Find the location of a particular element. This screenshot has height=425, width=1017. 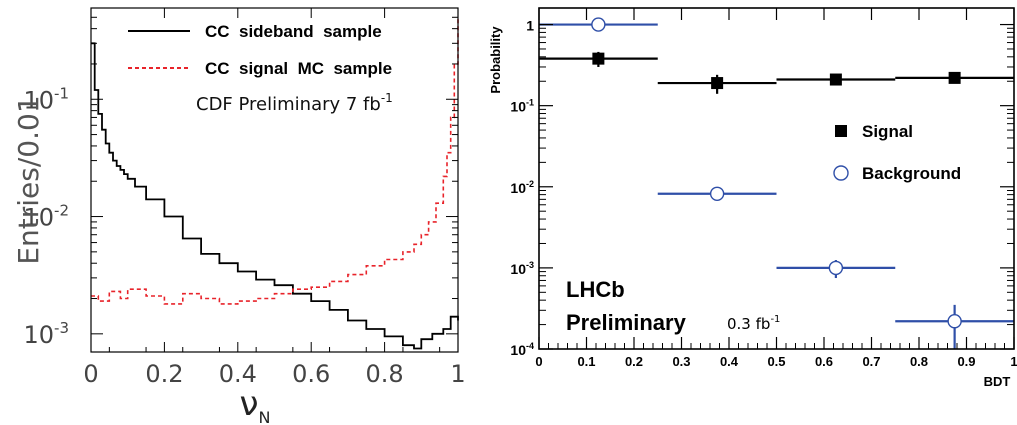

right-legend-label-1: Background is located at coordinates (911, 173).